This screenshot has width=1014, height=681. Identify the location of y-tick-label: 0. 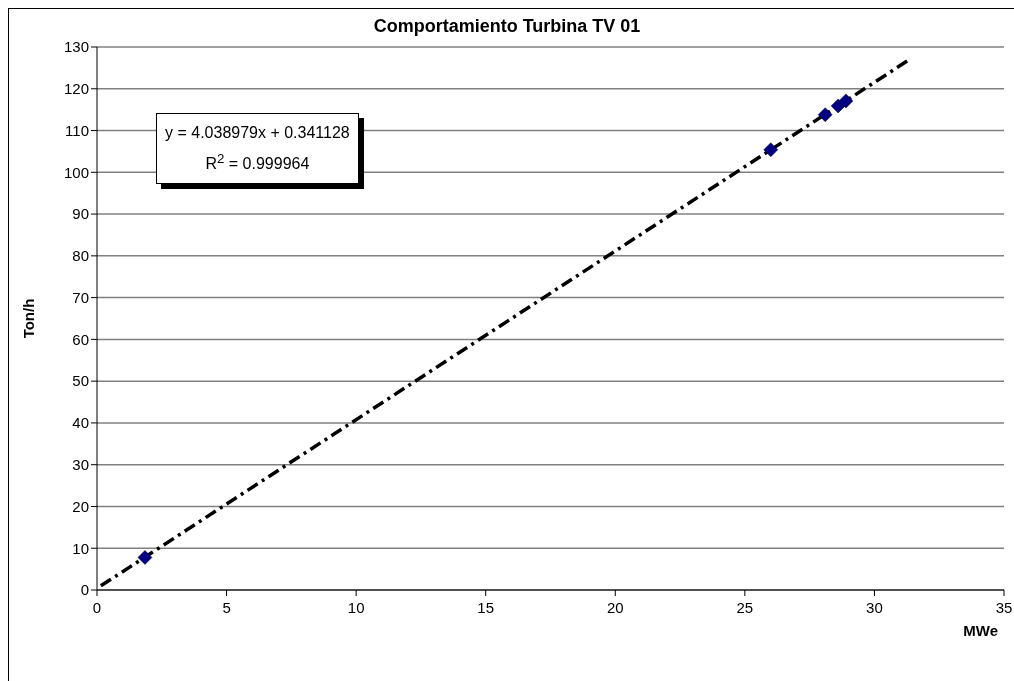
(84, 590).